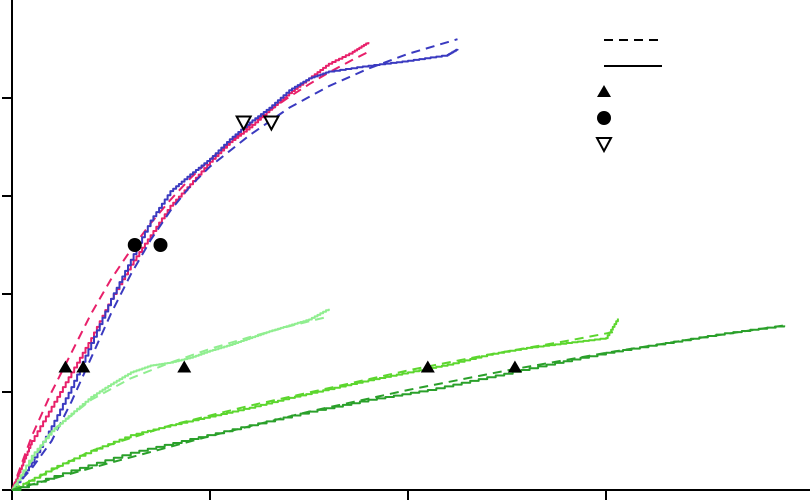 Image resolution: width=810 pixels, height=501 pixels. What do you see at coordinates (604, 118) in the screenshot?
I see `legend-symbol-filled-circle` at bounding box center [604, 118].